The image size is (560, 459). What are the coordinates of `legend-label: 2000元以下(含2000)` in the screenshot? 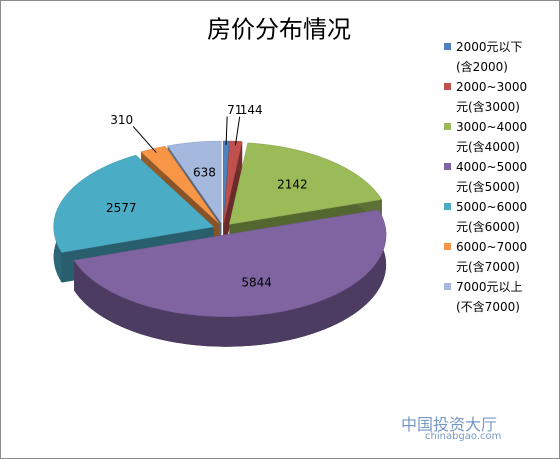 It's located at (489, 57).